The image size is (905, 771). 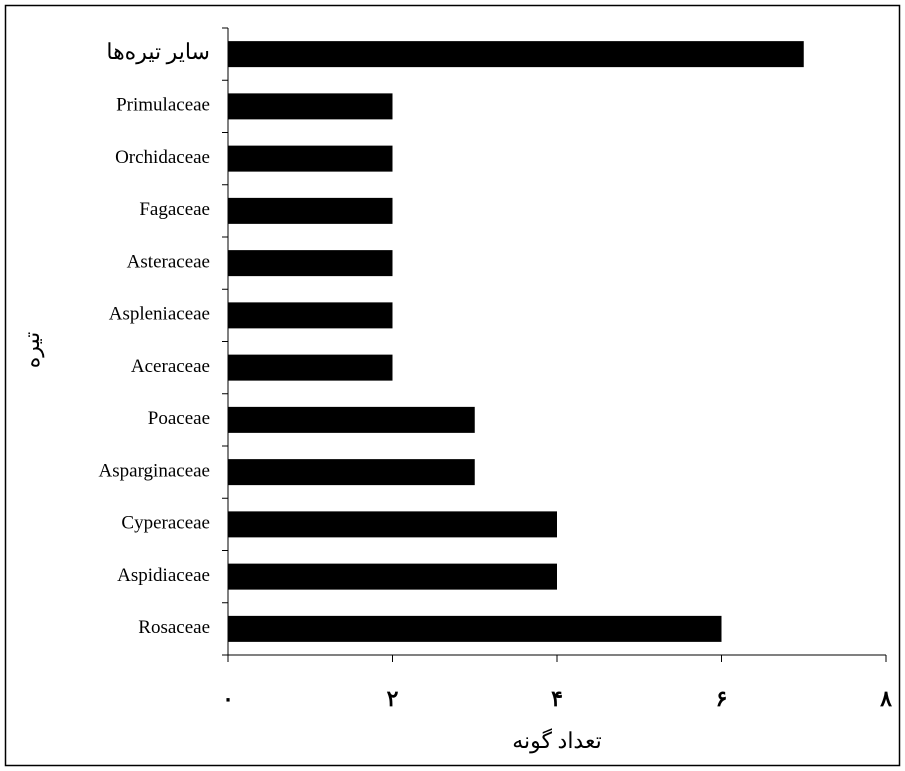 What do you see at coordinates (885, 698) in the screenshot?
I see `x-tick-label: ۸` at bounding box center [885, 698].